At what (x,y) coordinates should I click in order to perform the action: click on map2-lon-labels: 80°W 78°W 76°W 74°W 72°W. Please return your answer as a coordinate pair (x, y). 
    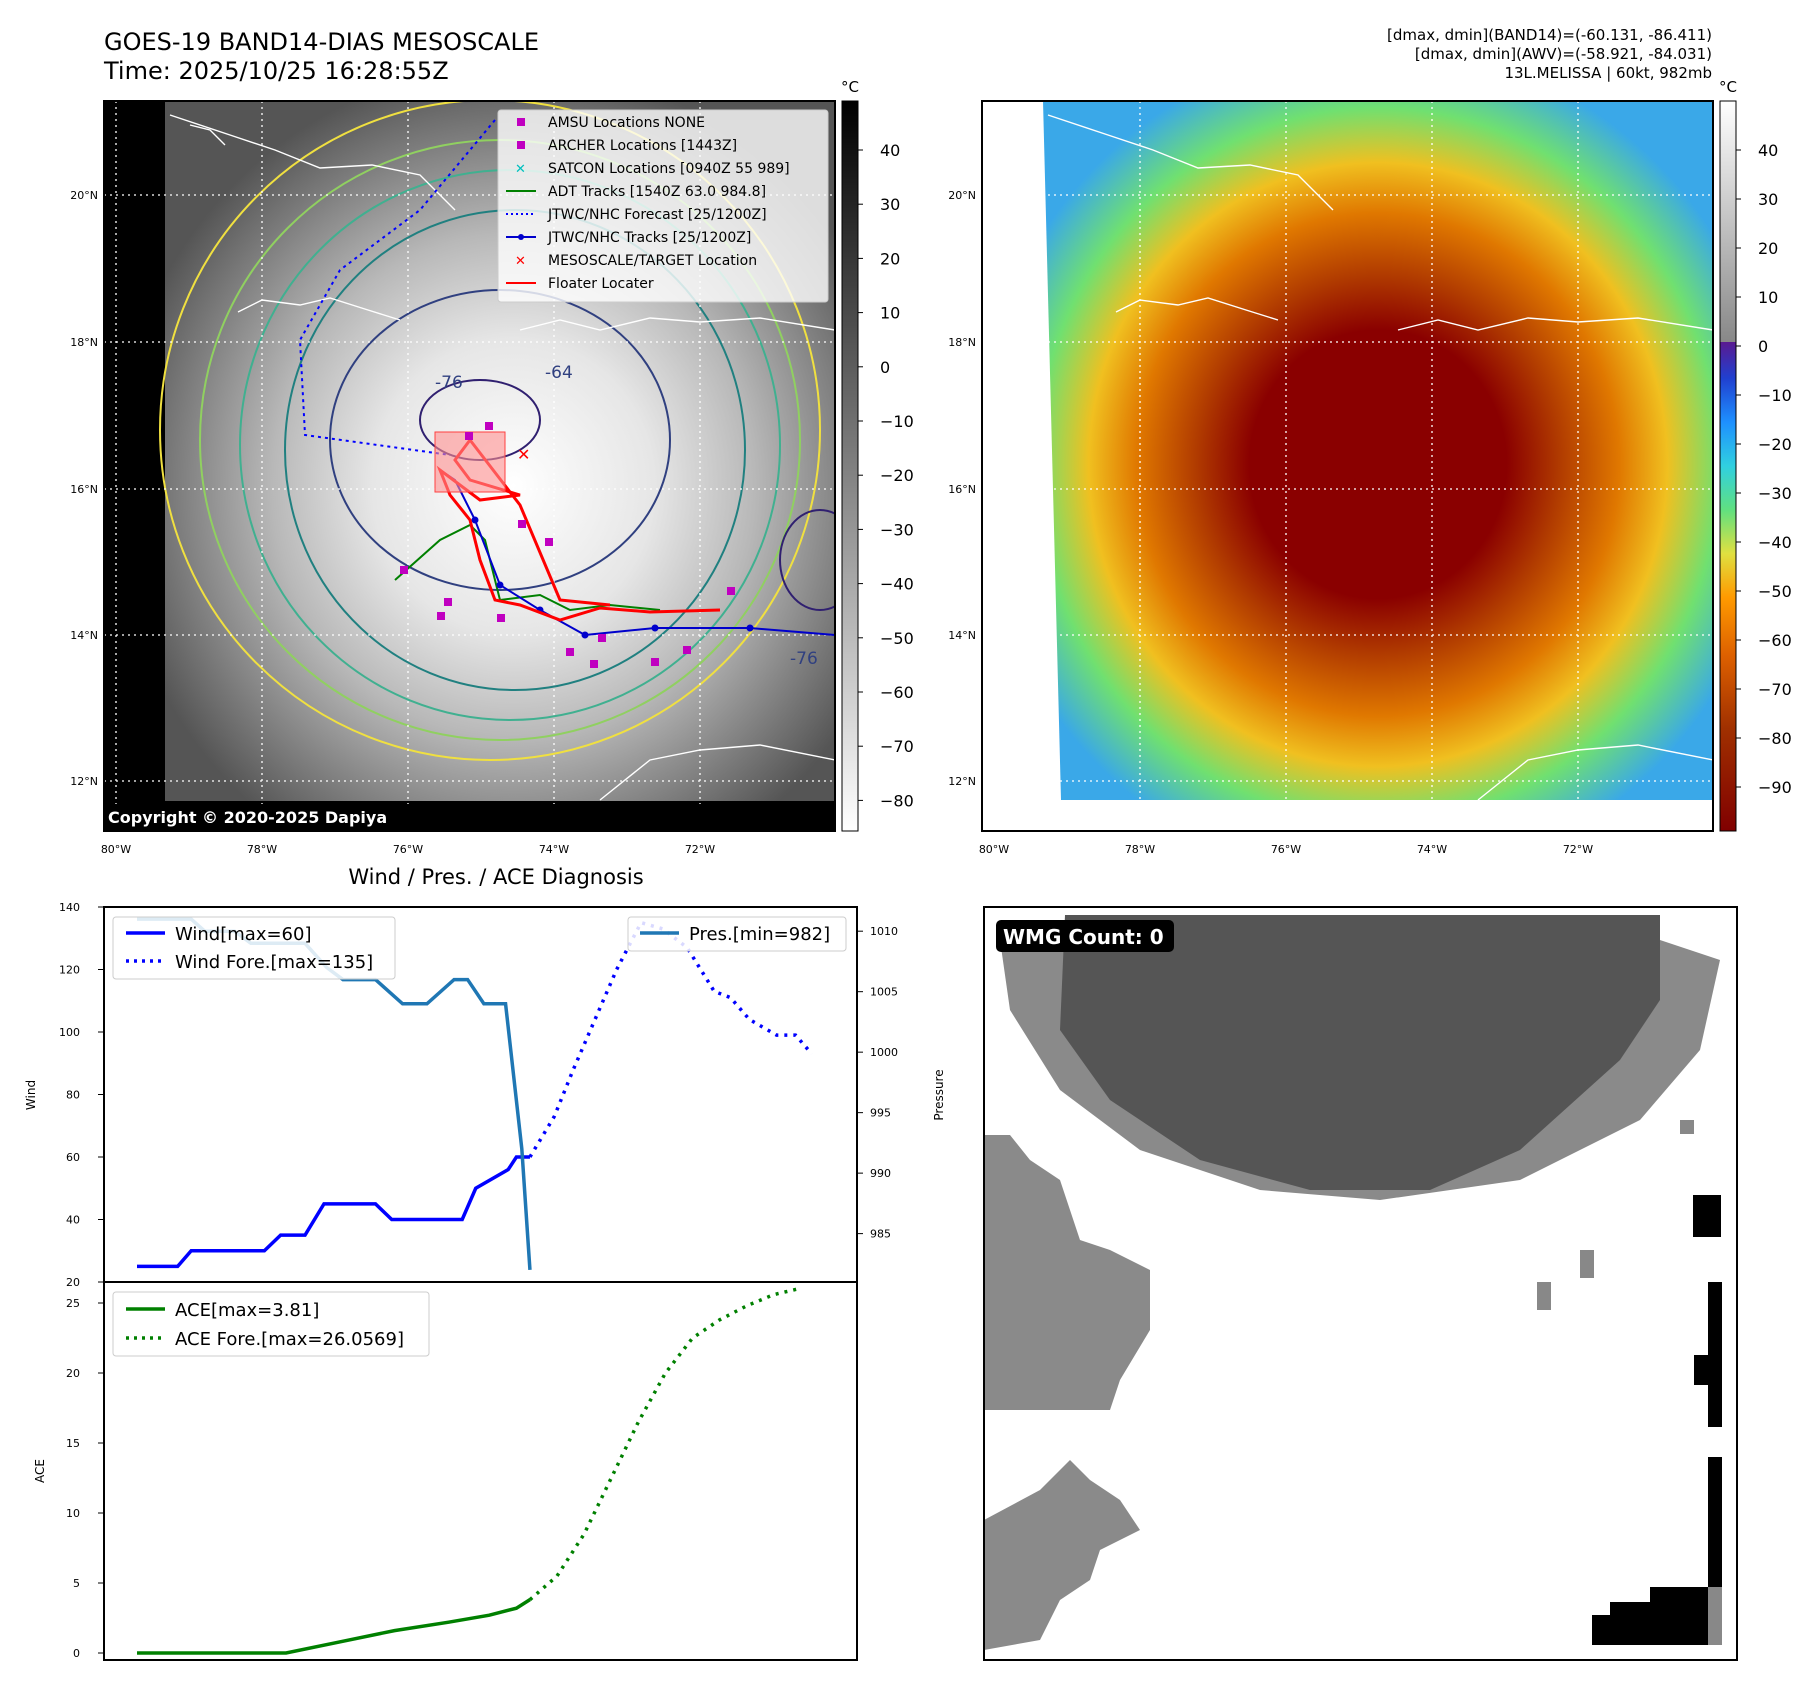
    Looking at the image, I should click on (1286, 849).